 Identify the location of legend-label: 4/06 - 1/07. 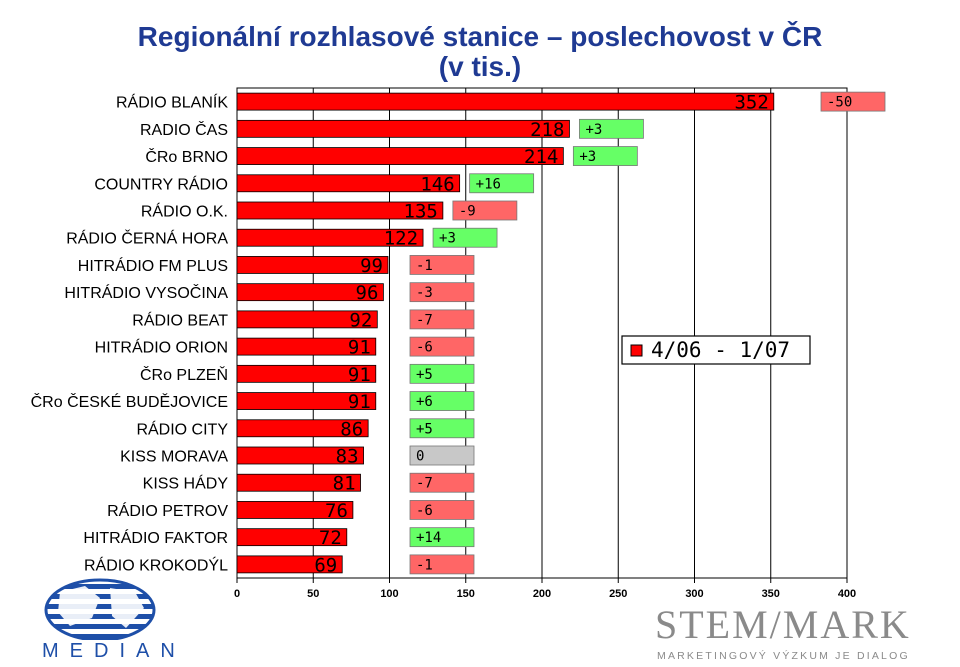
(720, 350).